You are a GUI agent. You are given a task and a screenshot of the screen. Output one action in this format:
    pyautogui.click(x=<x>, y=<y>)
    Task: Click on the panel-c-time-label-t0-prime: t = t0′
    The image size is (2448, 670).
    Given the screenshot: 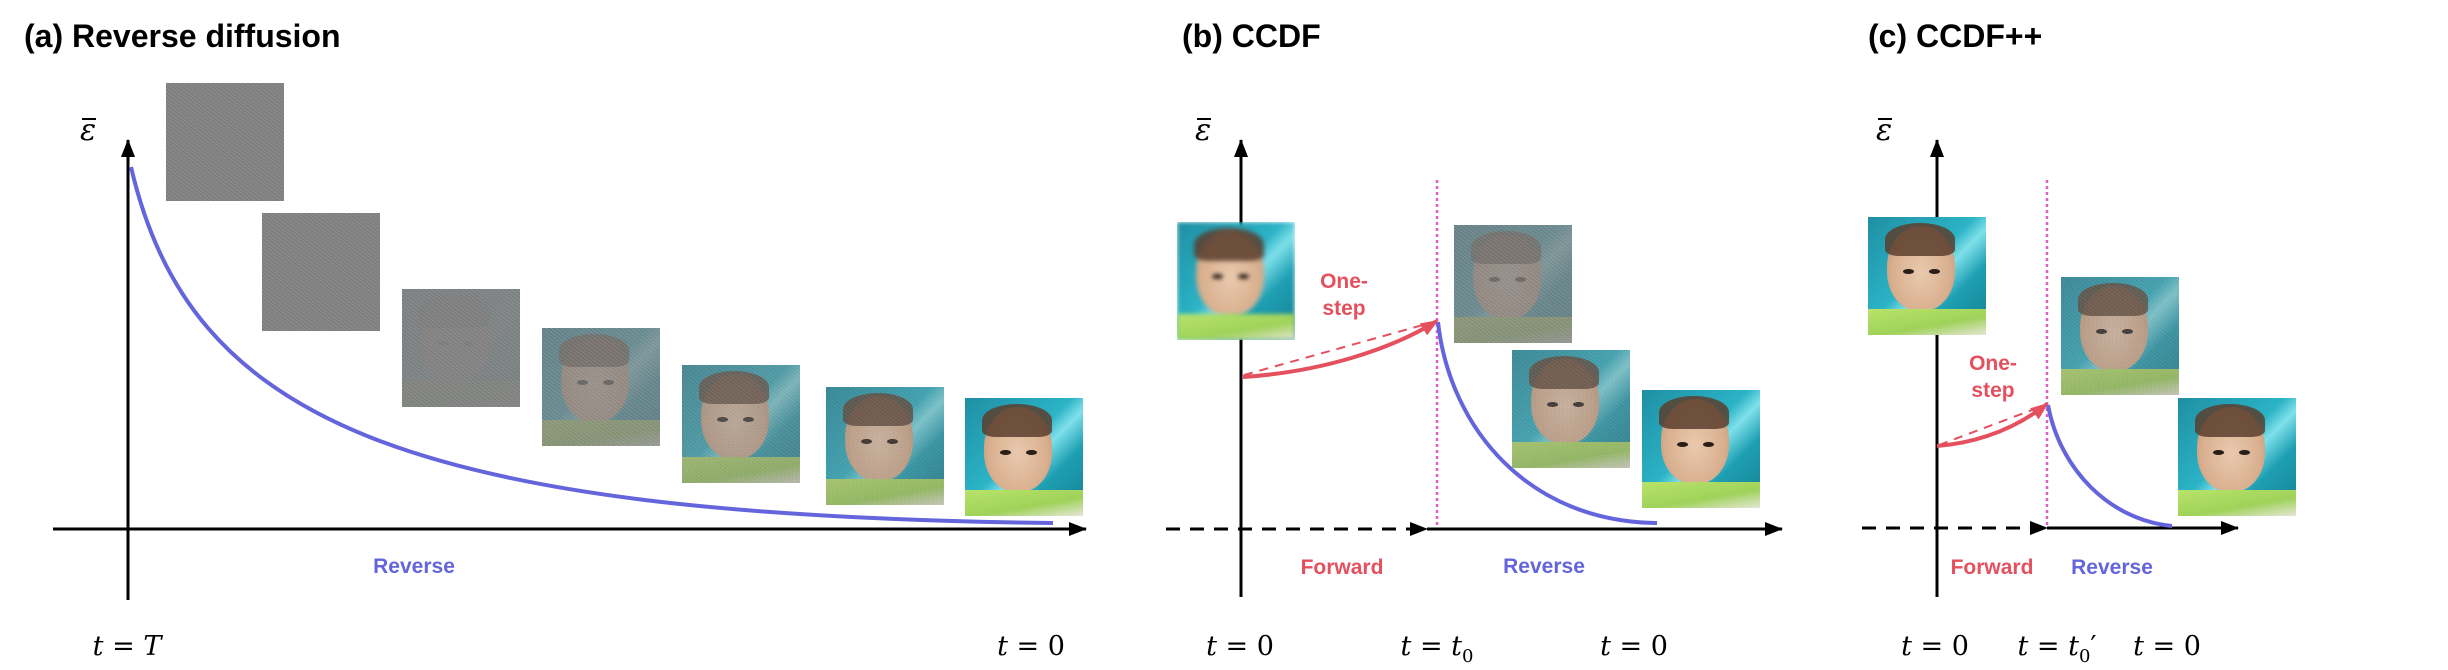 What is the action you would take?
    pyautogui.click(x=2056, y=649)
    